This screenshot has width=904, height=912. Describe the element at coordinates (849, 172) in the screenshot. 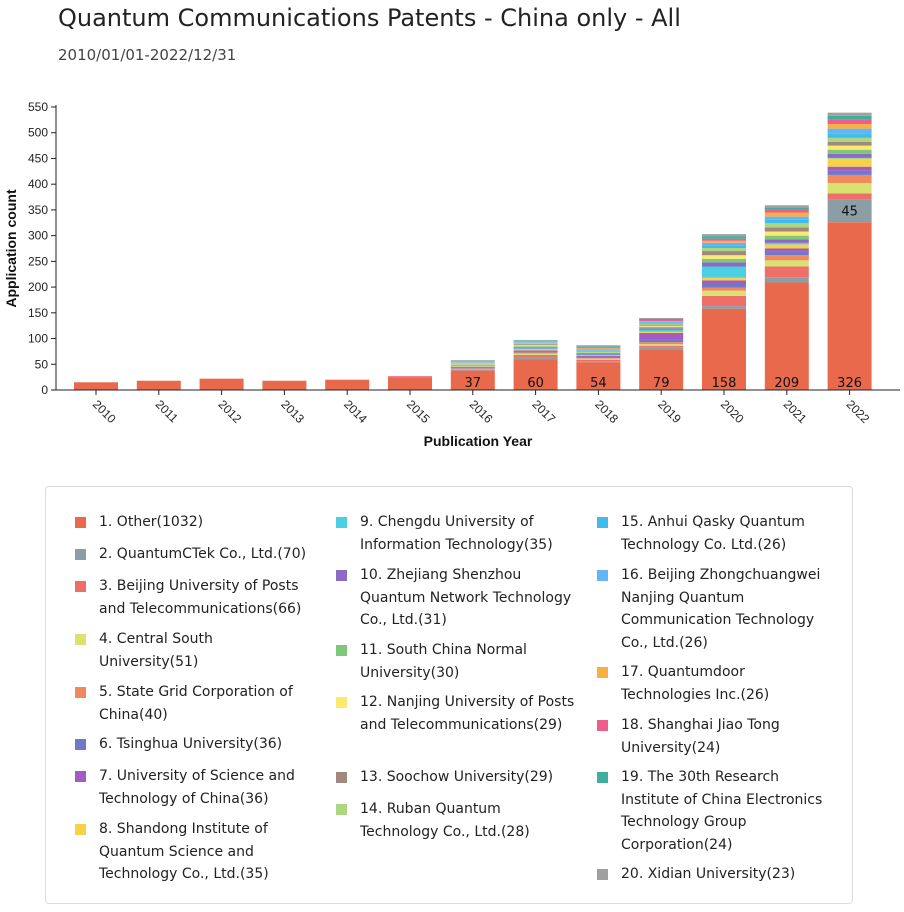

I see `bar-segment-2022-s6` at that location.